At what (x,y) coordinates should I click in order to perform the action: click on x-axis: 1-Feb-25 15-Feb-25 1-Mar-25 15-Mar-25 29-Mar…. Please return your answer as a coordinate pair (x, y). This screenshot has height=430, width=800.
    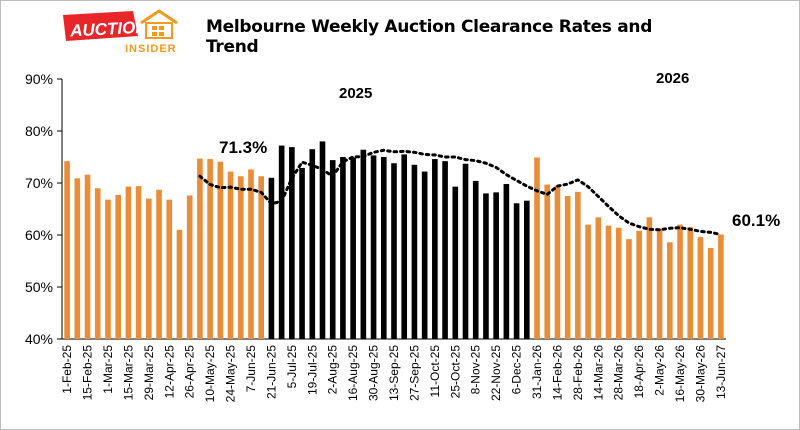
    Looking at the image, I should click on (394, 370).